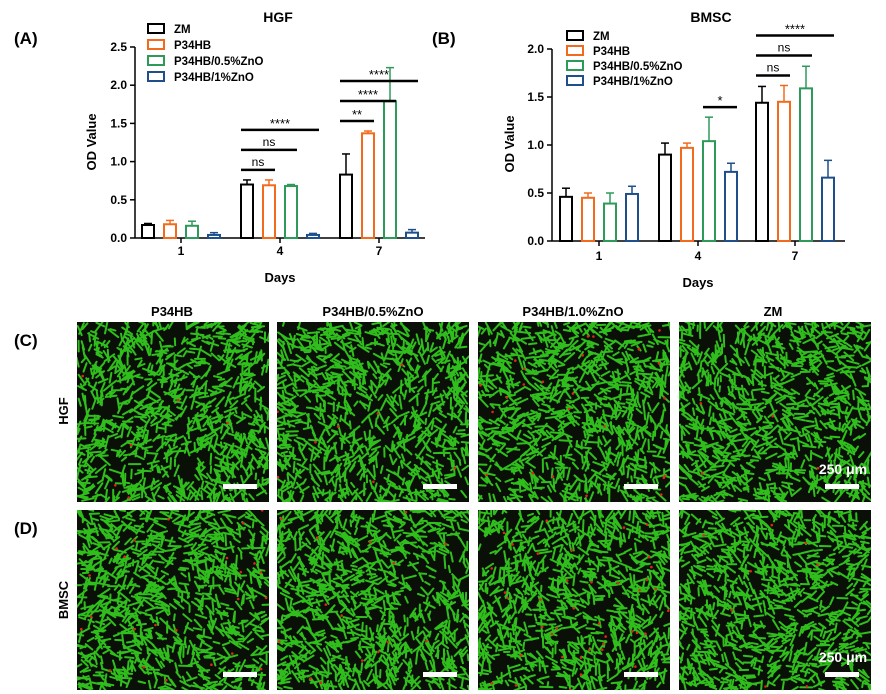 The height and width of the screenshot is (694, 886). I want to click on hgf-legend-label: P34HB, so click(192, 46).